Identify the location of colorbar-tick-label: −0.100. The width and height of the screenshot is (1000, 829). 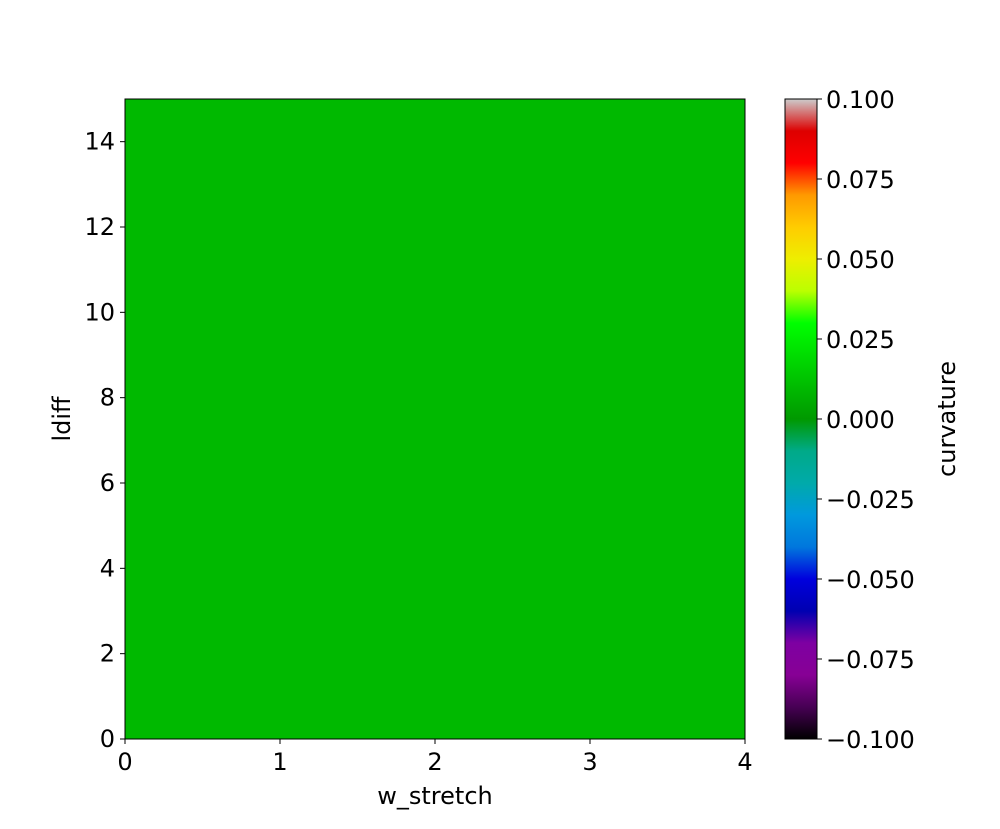
(870, 740).